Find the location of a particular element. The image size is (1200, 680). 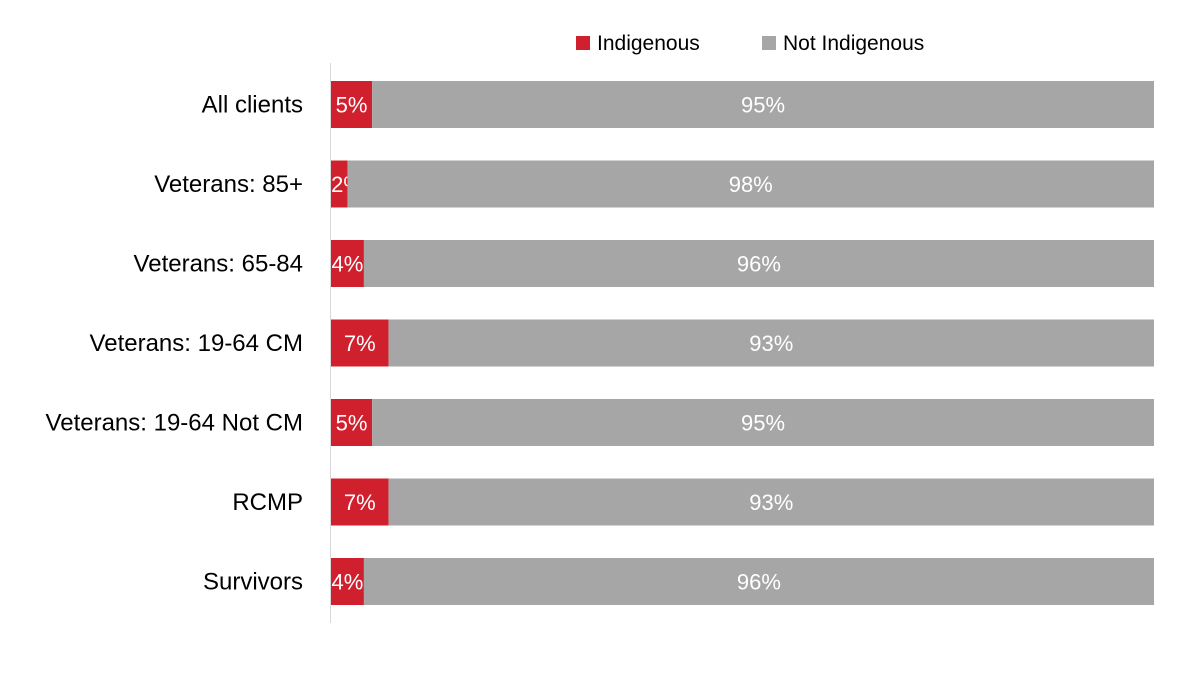

category-label: Veterans: 65-84 is located at coordinates (218, 264).